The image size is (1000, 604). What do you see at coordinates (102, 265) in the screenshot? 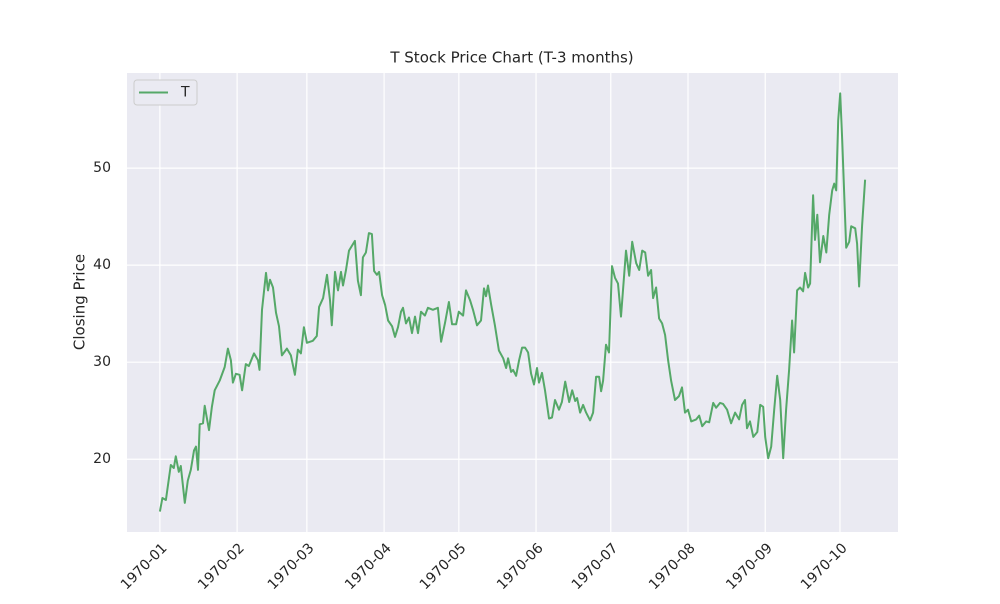
I see `y-tick-label: 40` at bounding box center [102, 265].